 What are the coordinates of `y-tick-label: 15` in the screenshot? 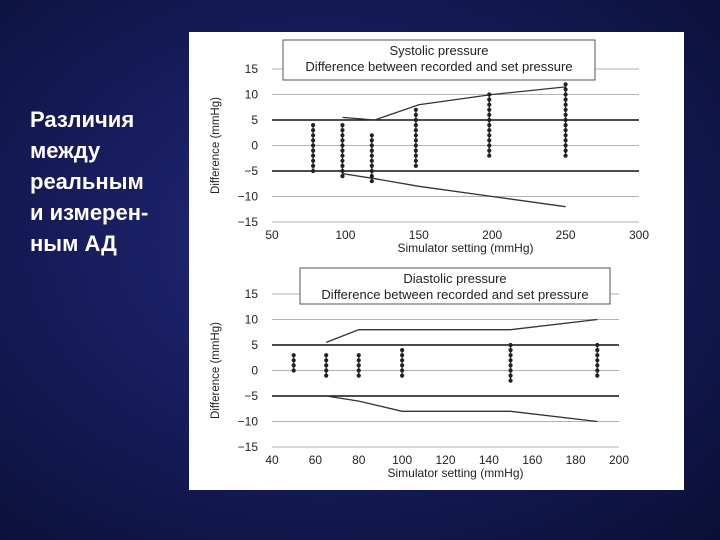 It's located at (252, 294).